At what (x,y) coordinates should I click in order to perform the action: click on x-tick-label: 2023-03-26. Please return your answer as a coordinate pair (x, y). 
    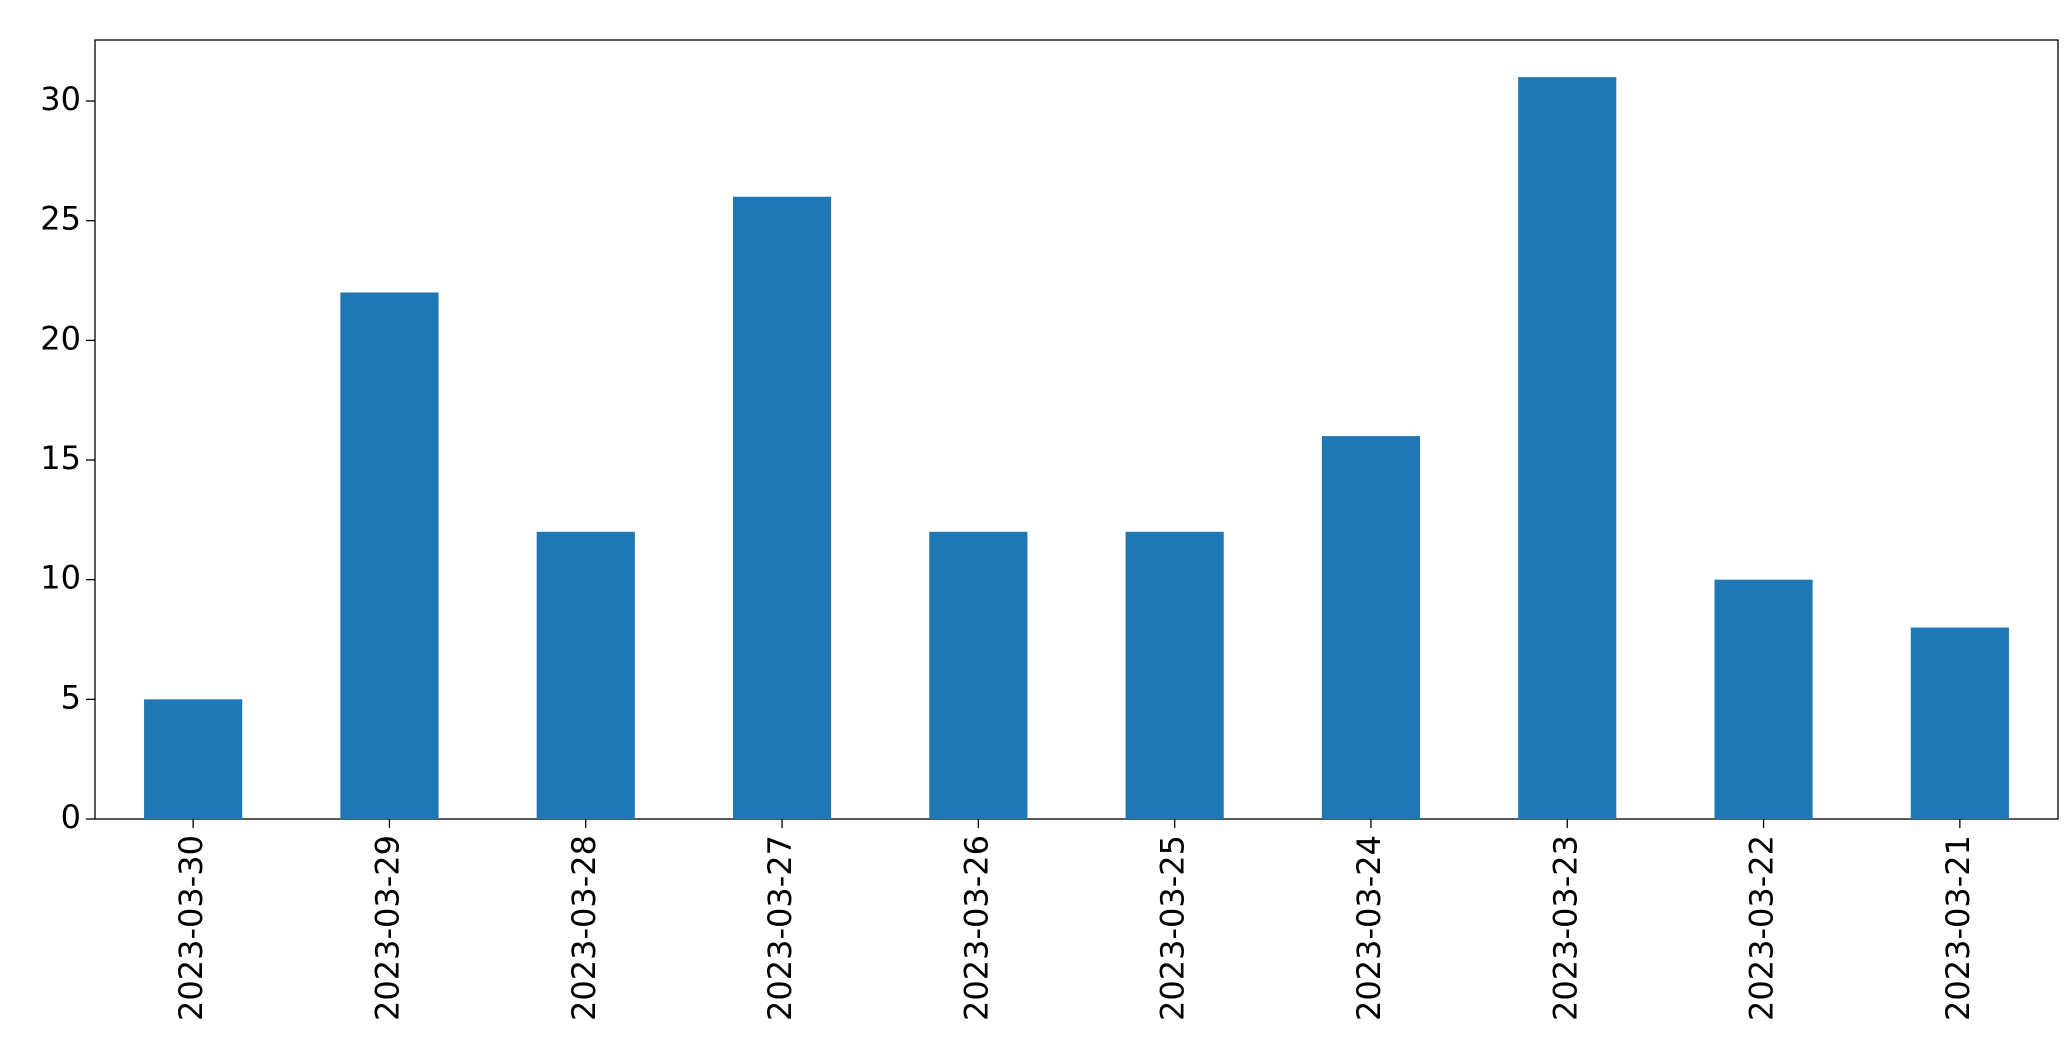
    Looking at the image, I should click on (976, 928).